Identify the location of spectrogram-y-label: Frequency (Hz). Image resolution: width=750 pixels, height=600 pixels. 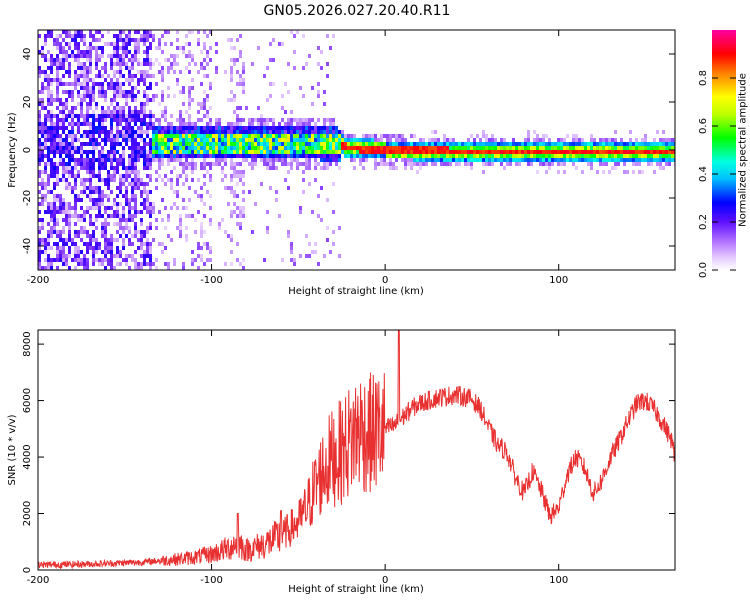
(12, 150).